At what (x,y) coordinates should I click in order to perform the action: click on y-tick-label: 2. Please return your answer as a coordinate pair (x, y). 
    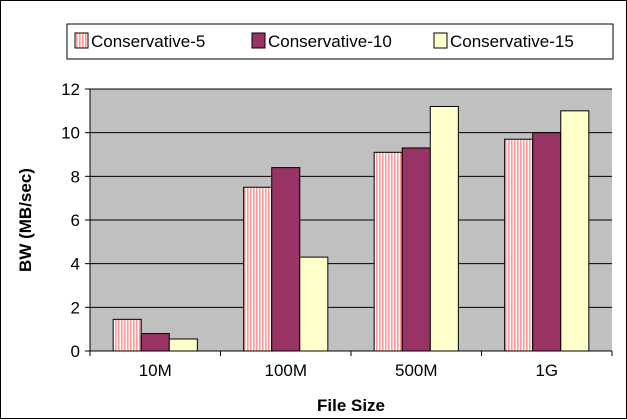
    Looking at the image, I should click on (75, 307).